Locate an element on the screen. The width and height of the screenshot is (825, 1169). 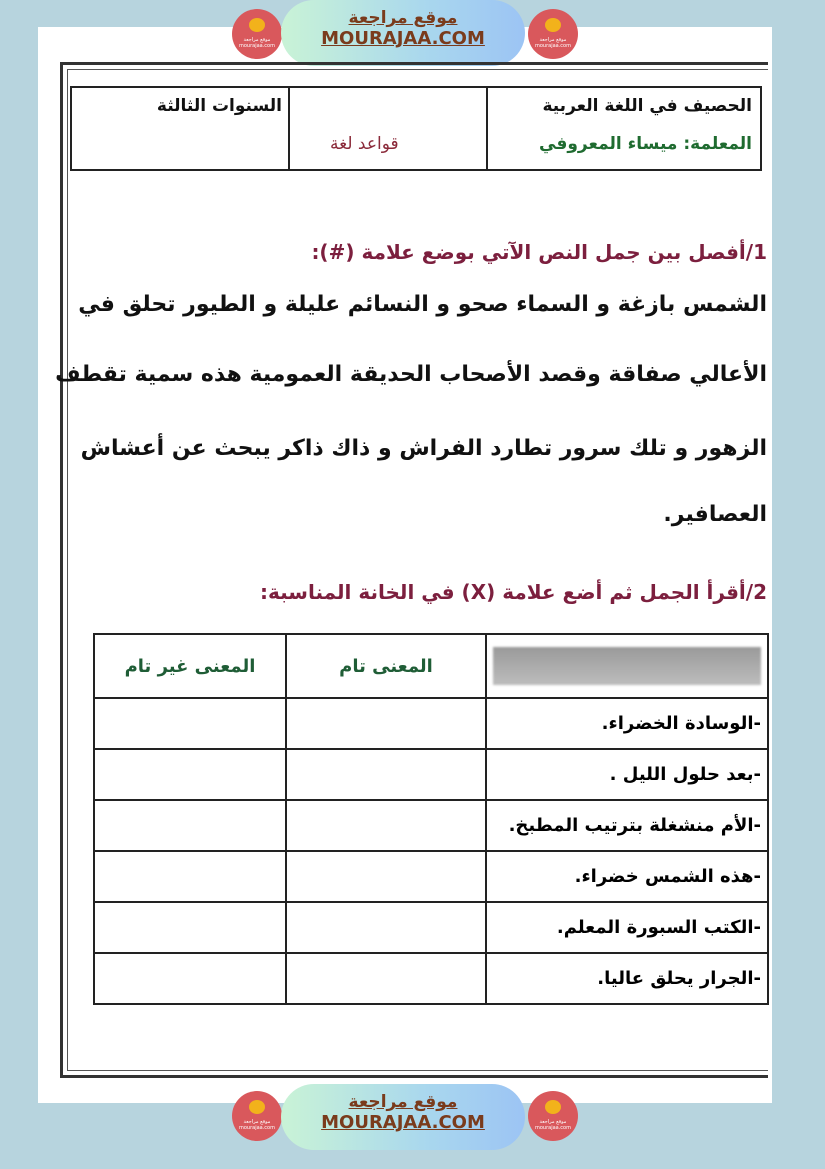
worksheet-title: الحصيف في اللغة العربية is located at coordinates (647, 106).